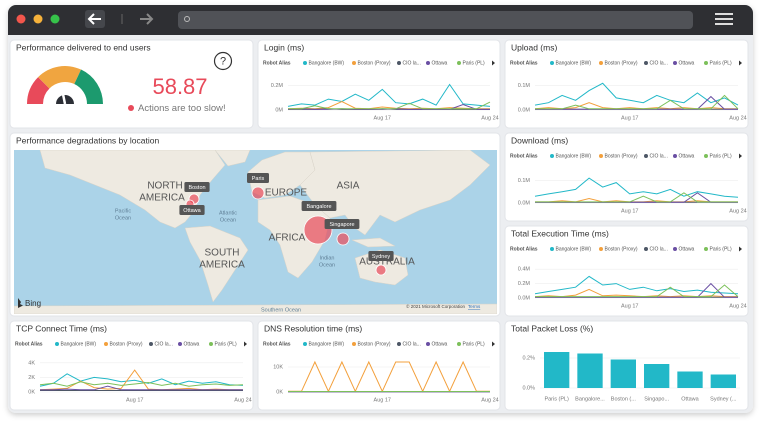  What do you see at coordinates (31, 378) in the screenshot?
I see `y-tick-label: 2K` at bounding box center [31, 378].